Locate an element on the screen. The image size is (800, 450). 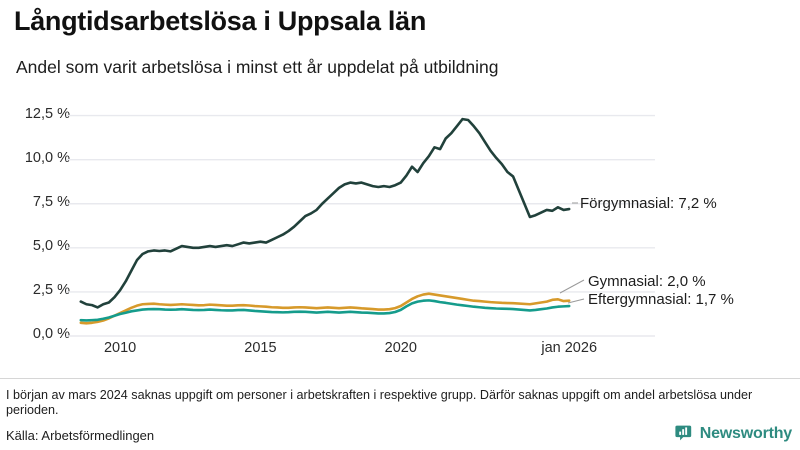
chart-source: Källa: Arbetsförmedlingen is located at coordinates (80, 435).